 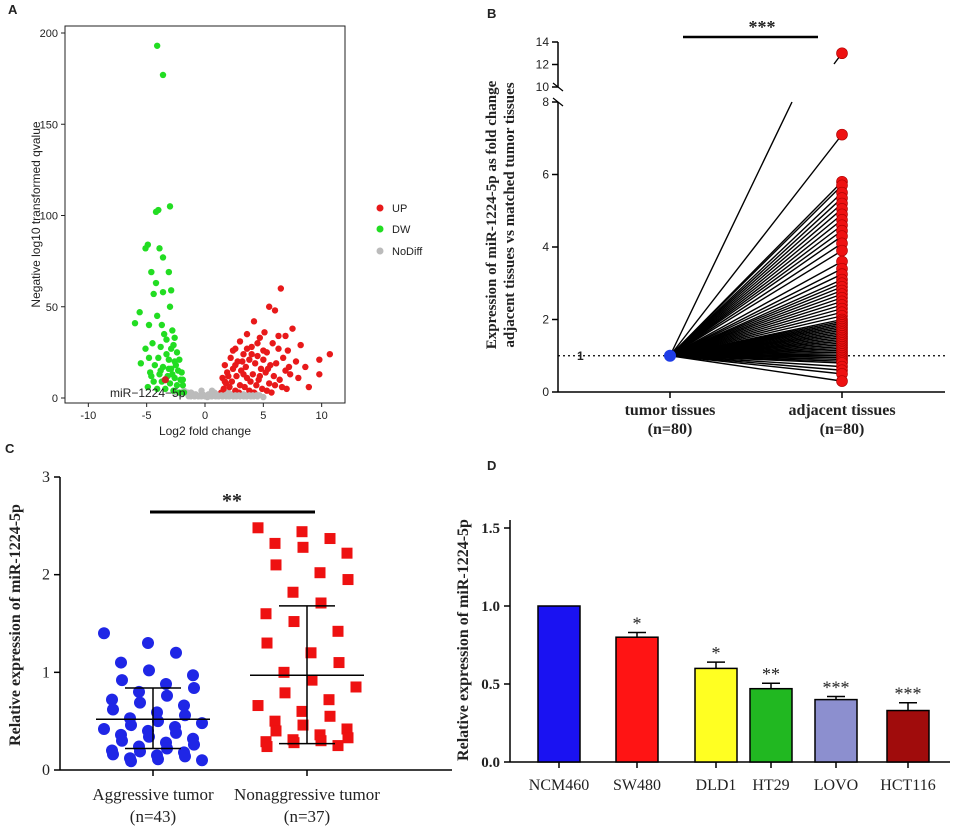 What do you see at coordinates (148, 393) in the screenshot?
I see `panel-a-annotation: miR−1224−5p` at bounding box center [148, 393].